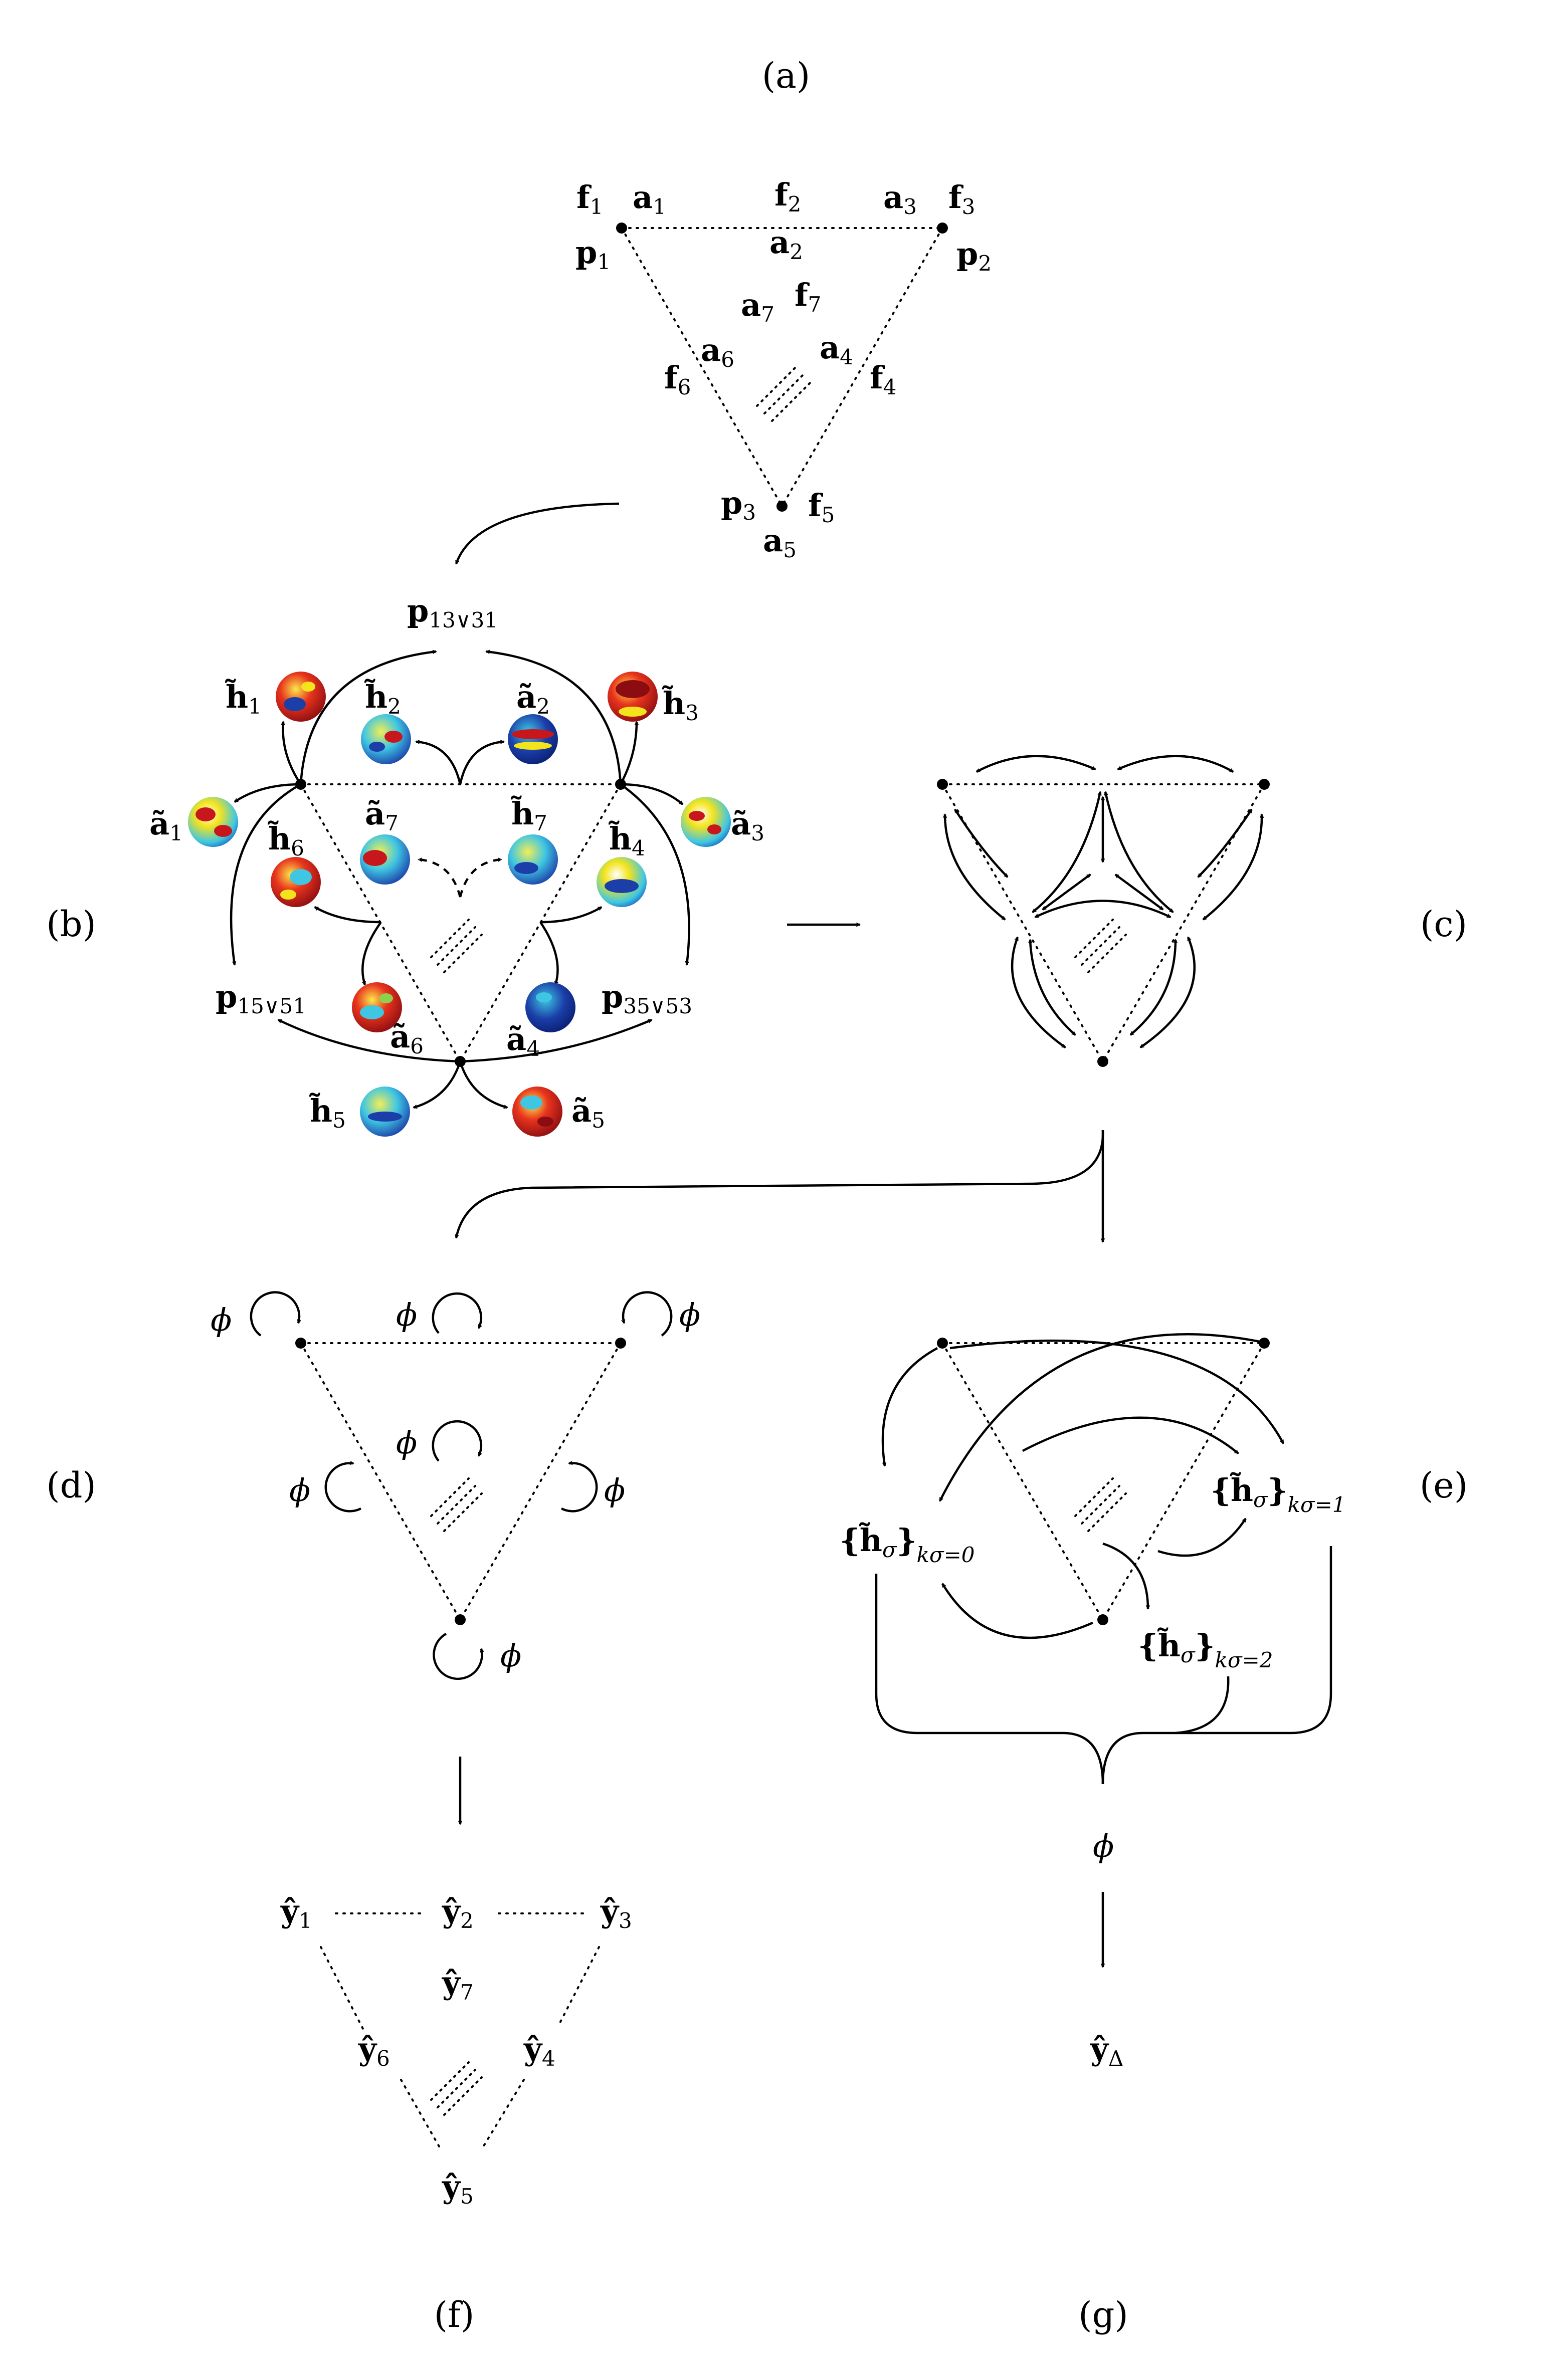 This screenshot has width=1563, height=2380. Describe the element at coordinates (1279, 1494) in the screenshot. I see `label-h-k1: {h̃σ}kσ=1` at that location.